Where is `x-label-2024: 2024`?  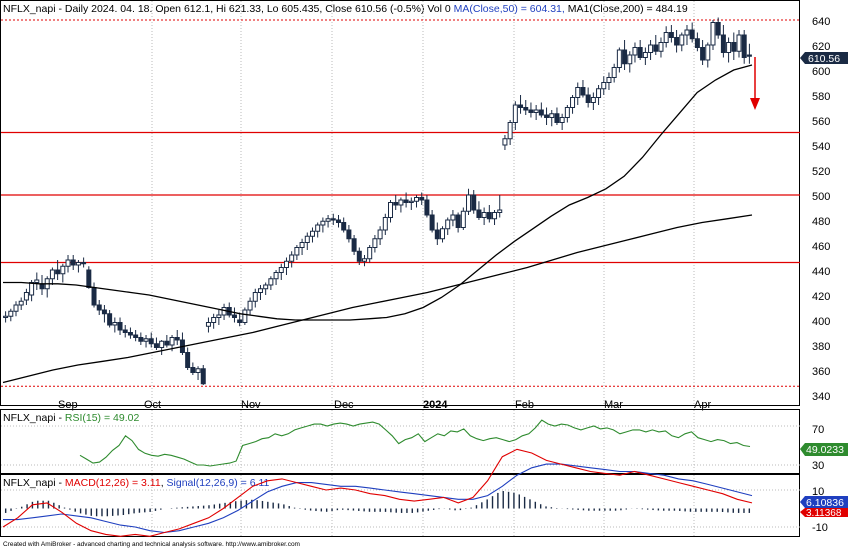 x-label-2024: 2024 is located at coordinates (435, 405).